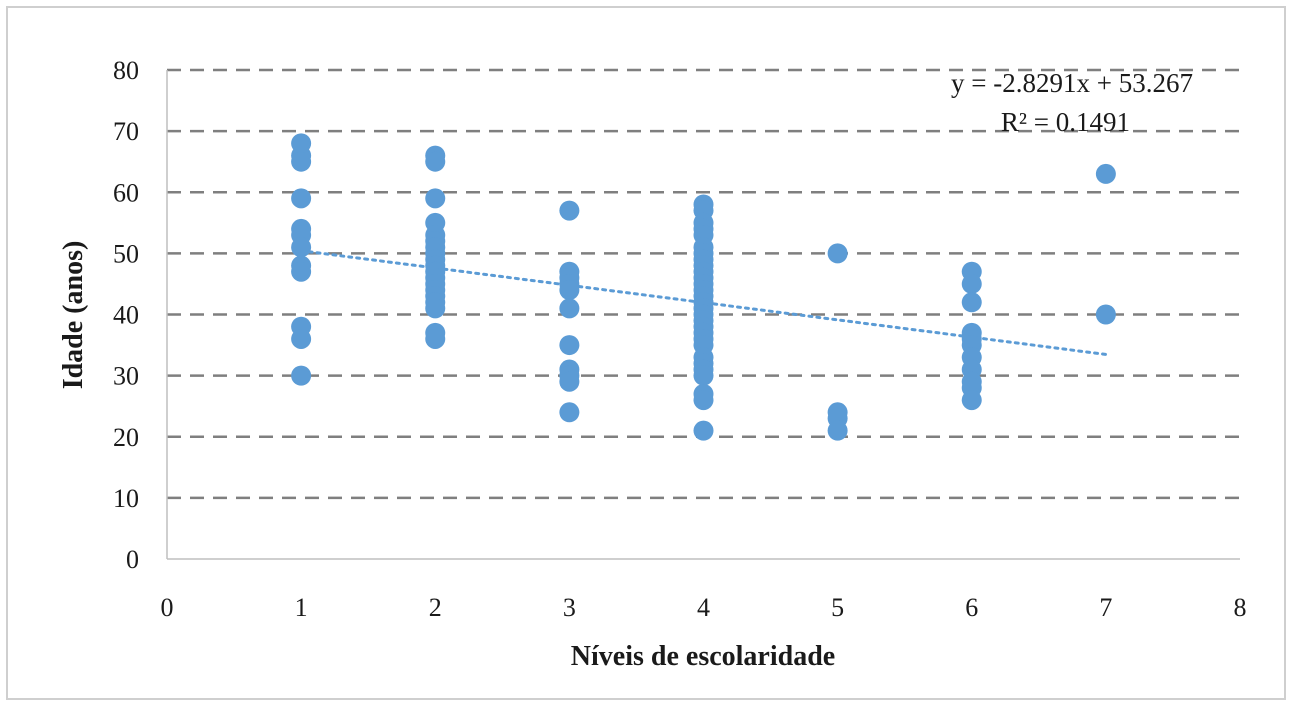 Image resolution: width=1296 pixels, height=710 pixels. Describe the element at coordinates (132, 559) in the screenshot. I see `y-tick-label-0: 0` at that location.